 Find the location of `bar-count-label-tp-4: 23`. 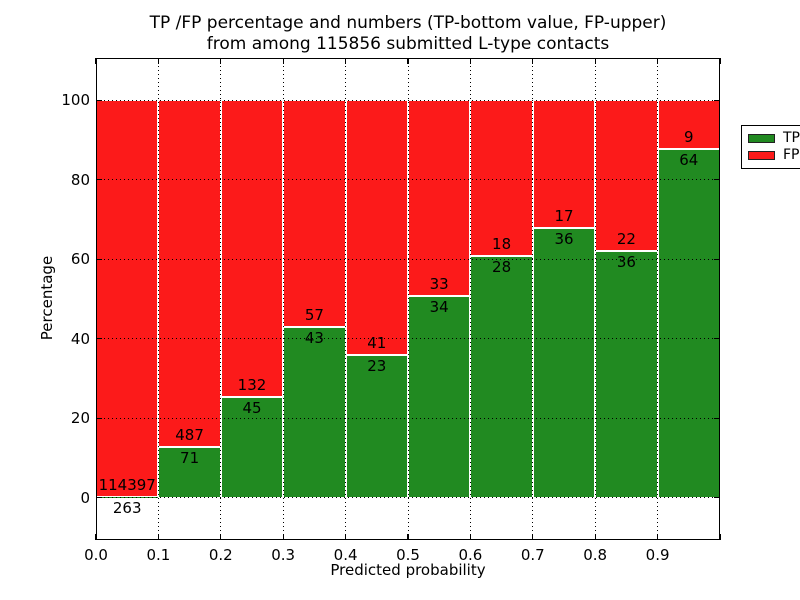

bar-count-label-tp-4: 23 is located at coordinates (377, 365).